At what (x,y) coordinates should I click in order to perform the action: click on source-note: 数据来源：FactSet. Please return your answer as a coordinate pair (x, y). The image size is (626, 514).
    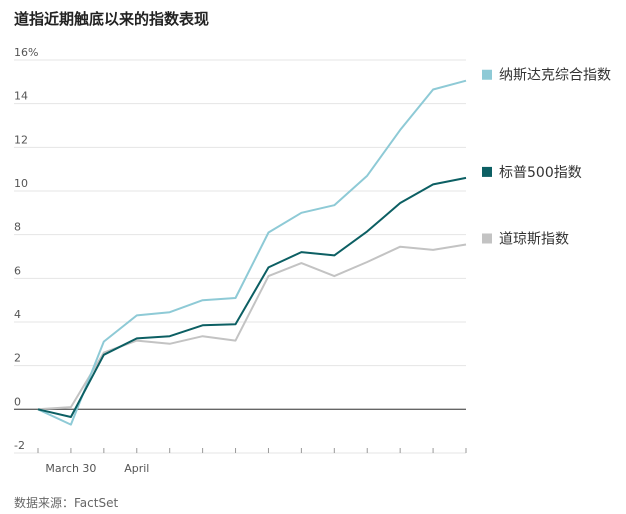
    Looking at the image, I should click on (66, 503).